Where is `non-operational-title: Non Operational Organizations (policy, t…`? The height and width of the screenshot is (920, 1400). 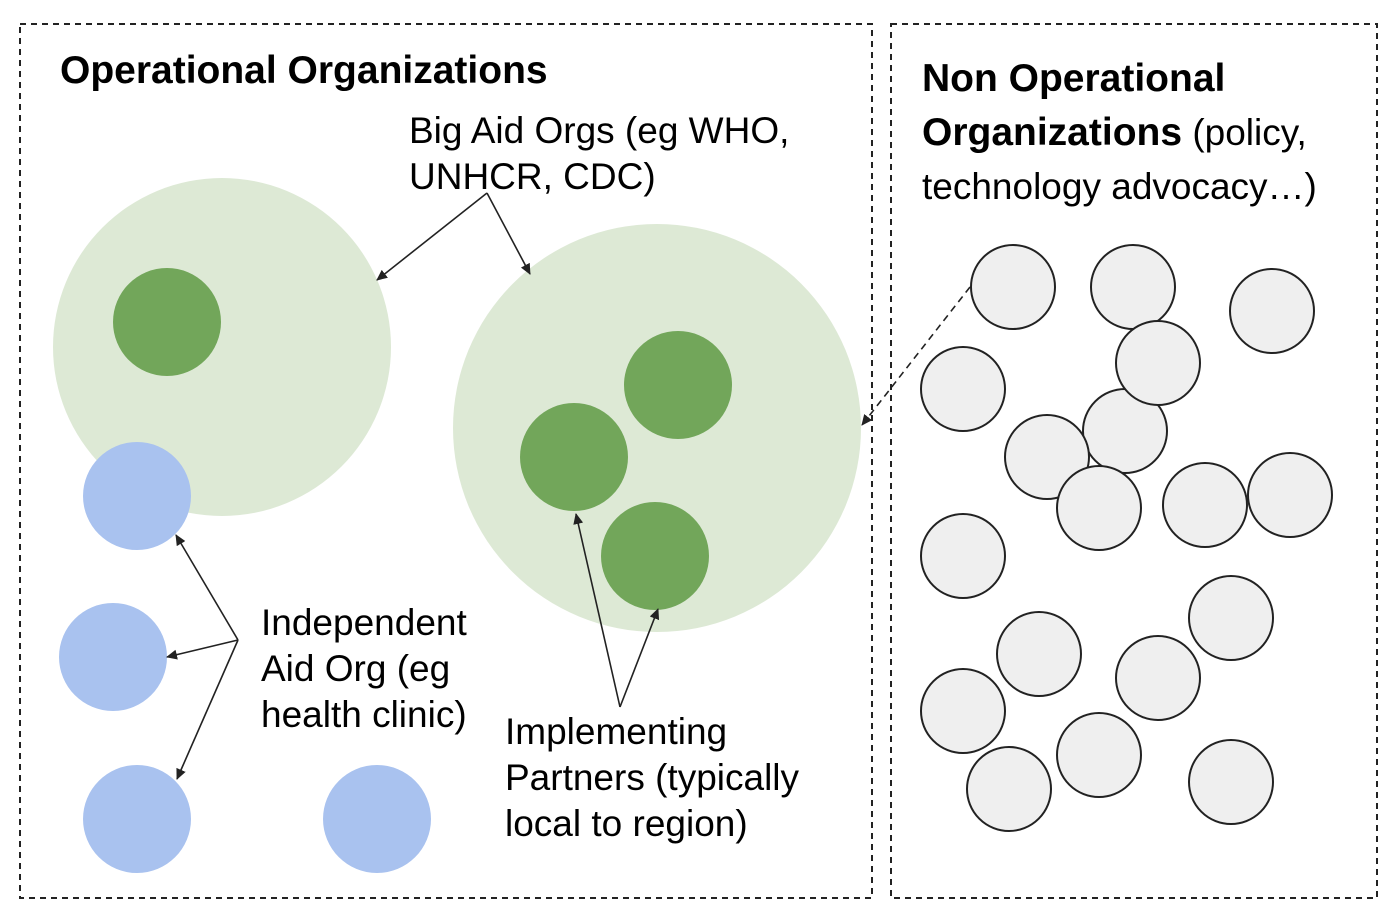
non-operational-title: Non Operational Organizations (policy, t… is located at coordinates (1119, 133).